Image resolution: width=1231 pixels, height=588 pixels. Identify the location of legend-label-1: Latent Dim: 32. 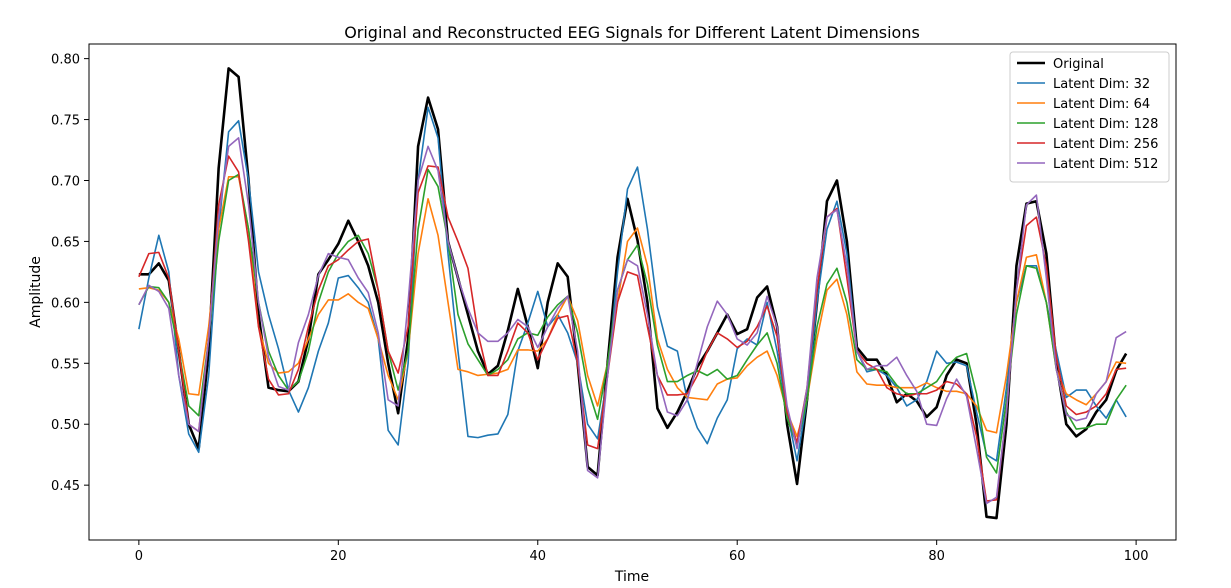
(1101, 84).